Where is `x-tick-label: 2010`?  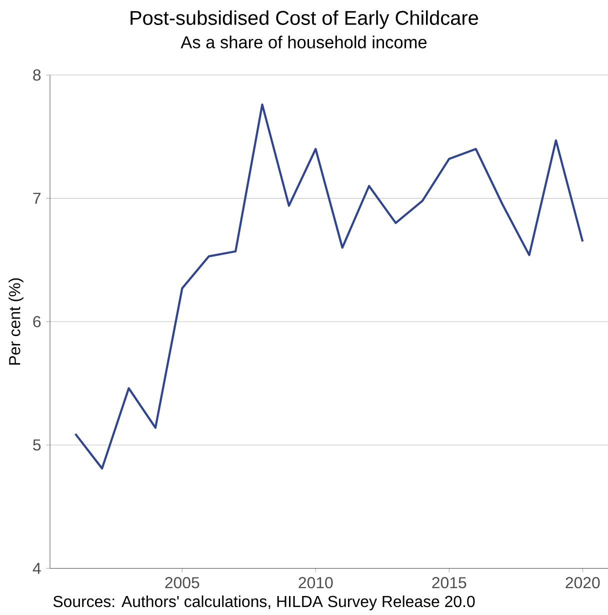
x-tick-label: 2010 is located at coordinates (315, 582).